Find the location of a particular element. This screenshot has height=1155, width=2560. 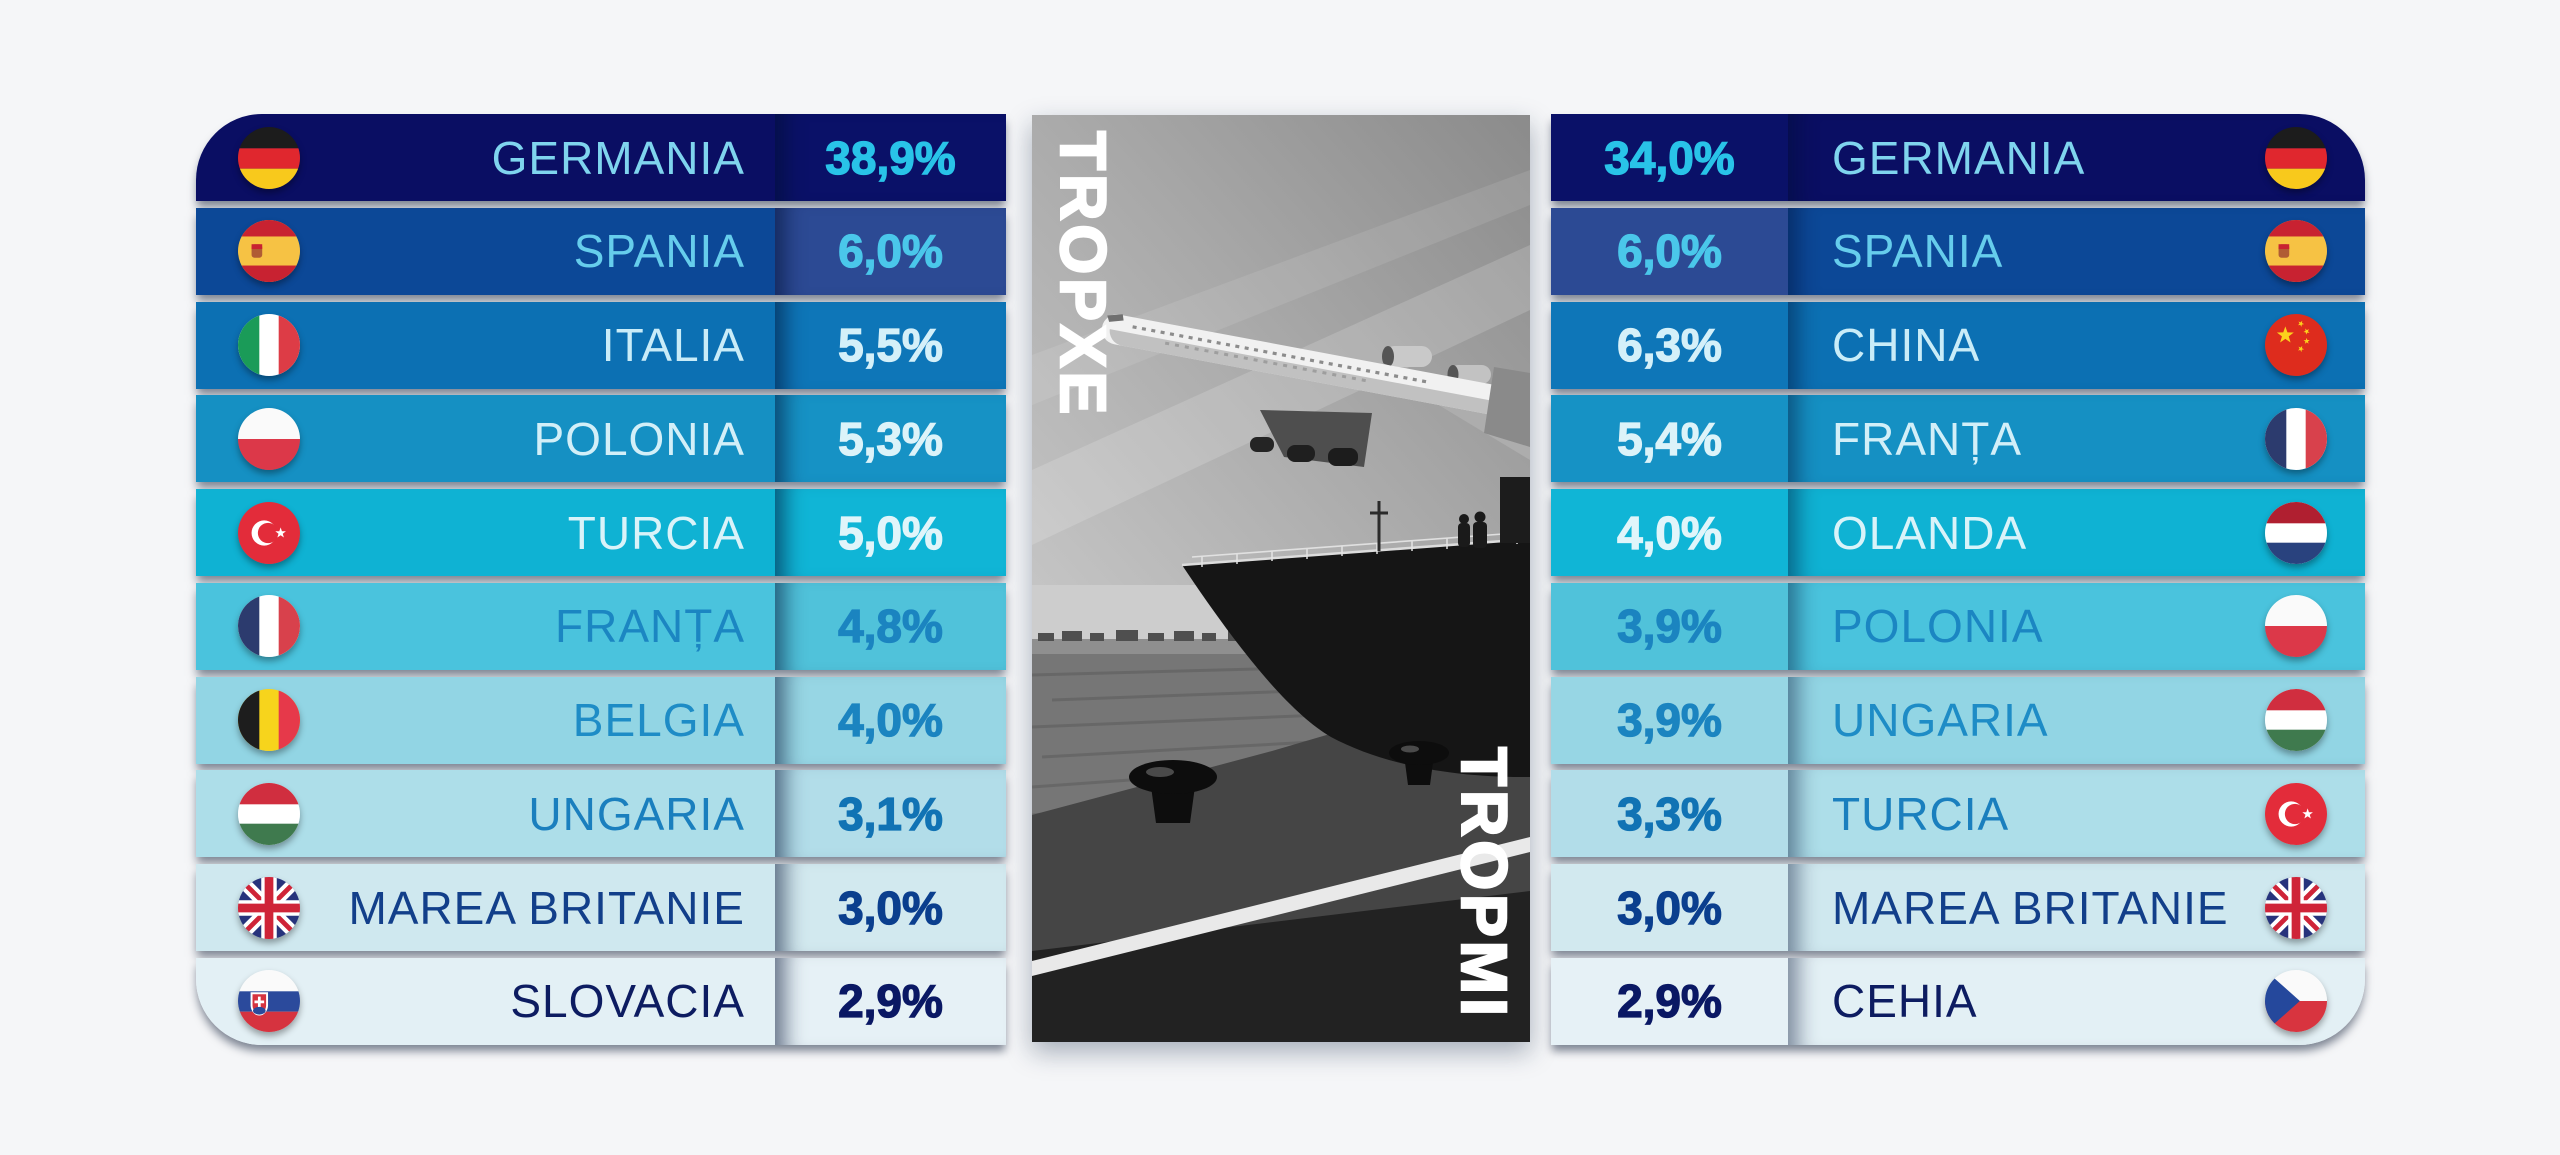

import-row-turcia: 3,3% TURCIA is located at coordinates (1958, 814).